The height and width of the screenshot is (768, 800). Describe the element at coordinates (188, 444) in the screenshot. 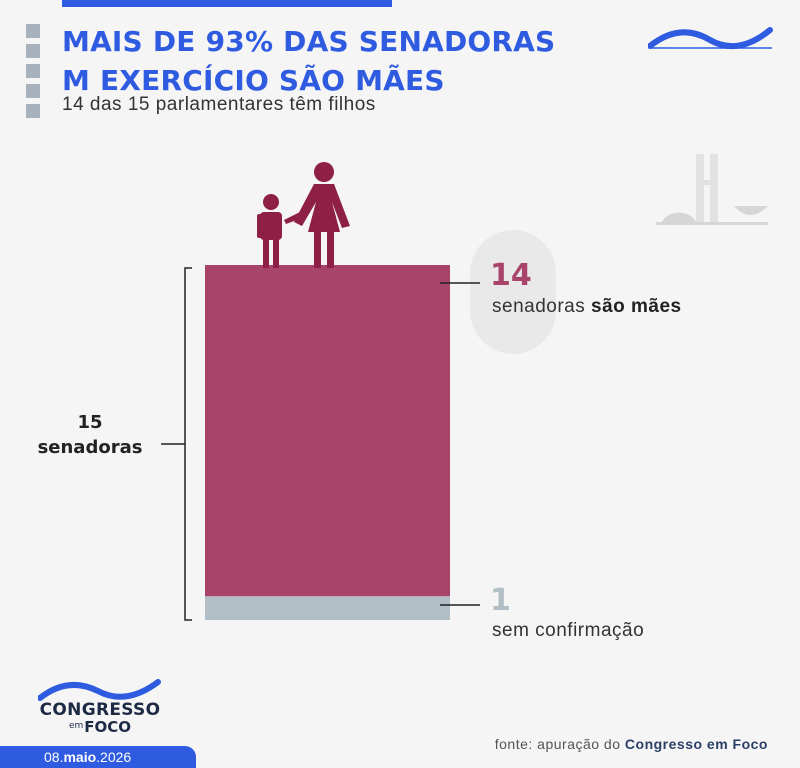

I see `total-bracket` at that location.